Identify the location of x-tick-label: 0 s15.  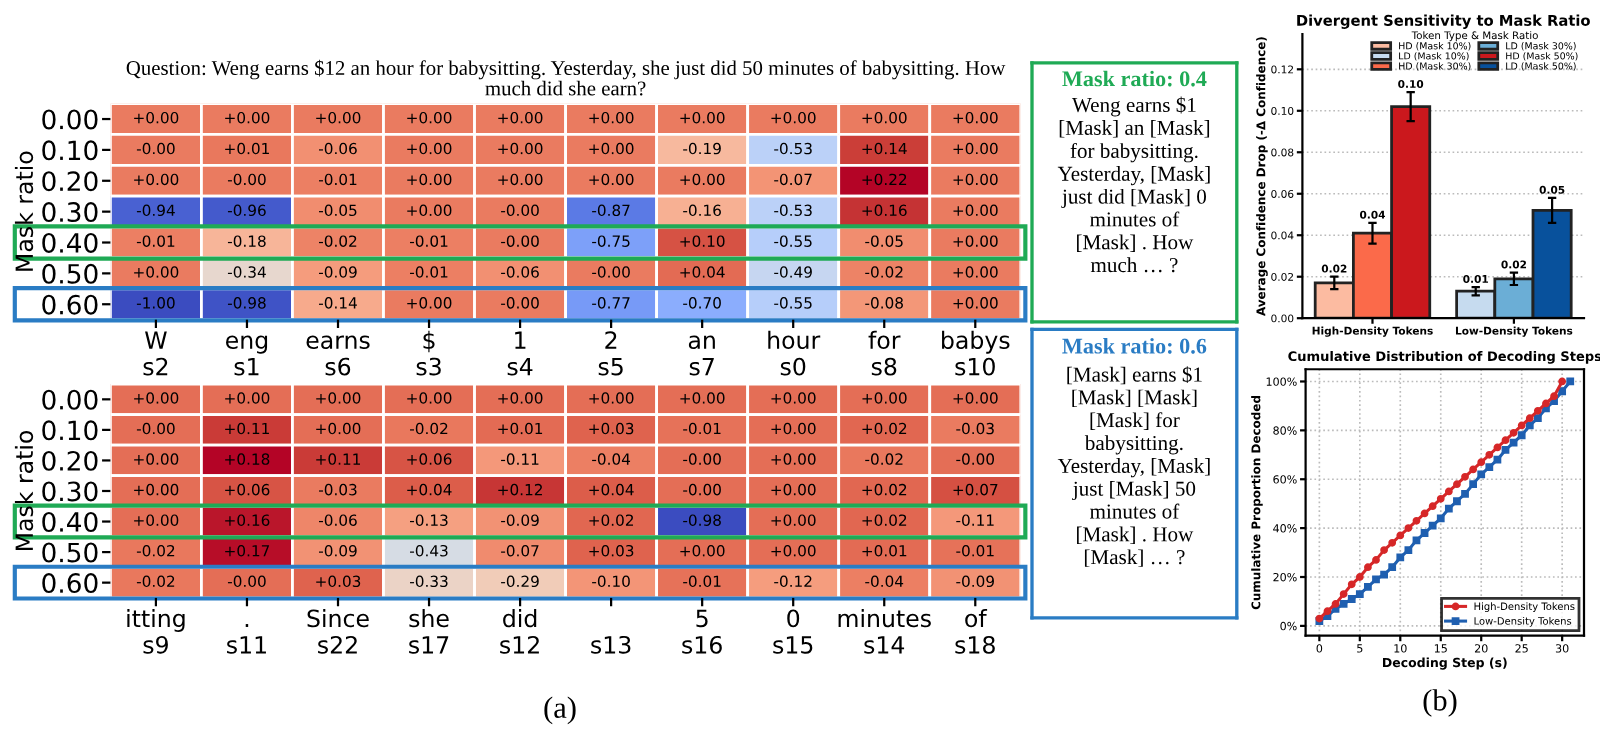
(793, 631).